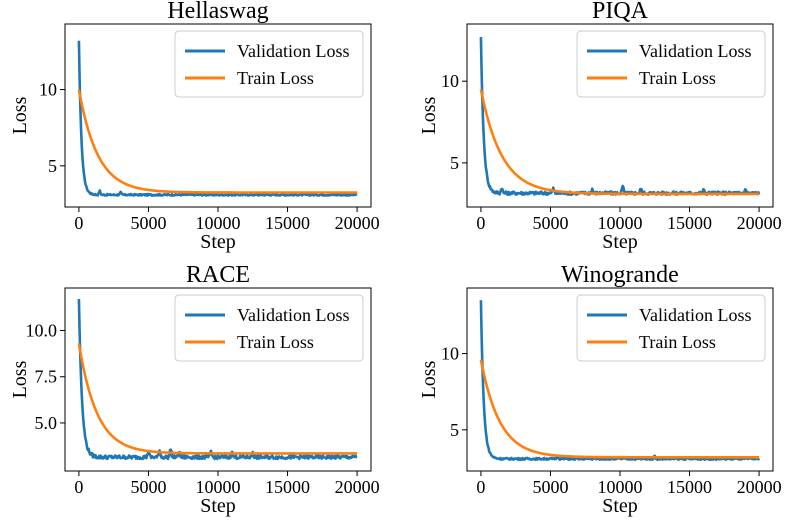 Image resolution: width=795 pixels, height=521 pixels. What do you see at coordinates (269, 64) in the screenshot?
I see `chart-0-legend` at bounding box center [269, 64].